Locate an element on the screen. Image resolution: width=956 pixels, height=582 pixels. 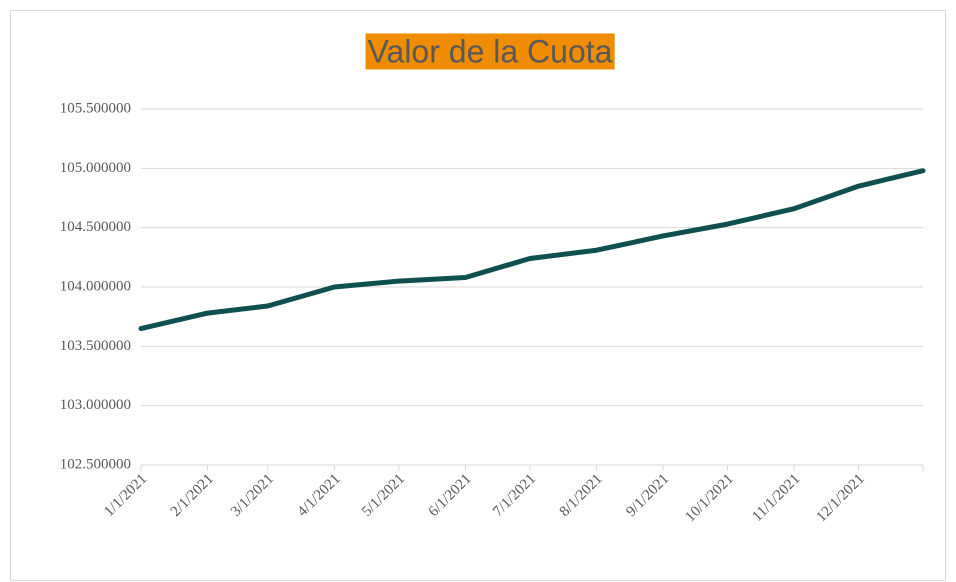
y-tick-label: 103.000000 is located at coordinates (95, 405).